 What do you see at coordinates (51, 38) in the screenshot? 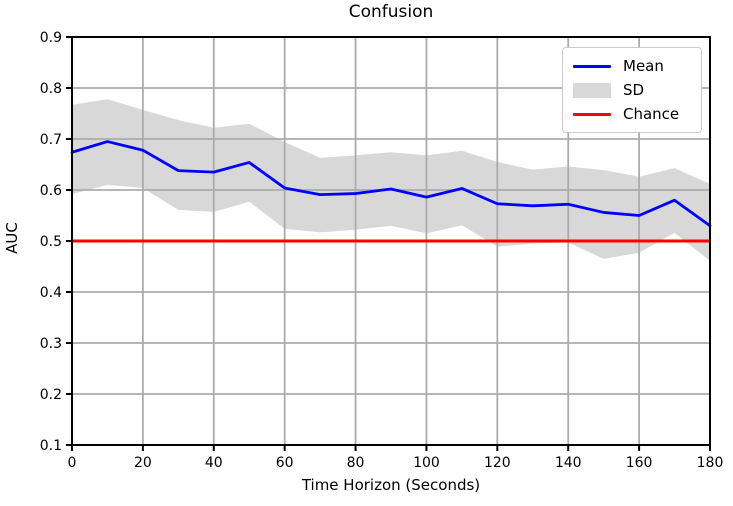
I see `y-tick-label: 0.9` at bounding box center [51, 38].